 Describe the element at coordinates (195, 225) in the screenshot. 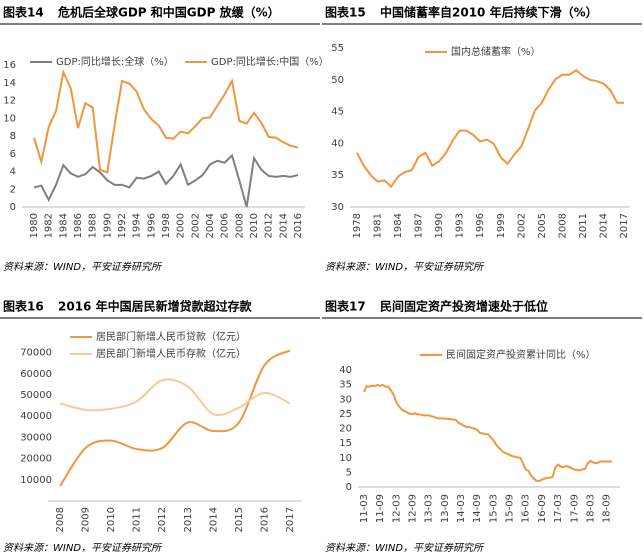

I see `x-tick-label: 2002` at that location.